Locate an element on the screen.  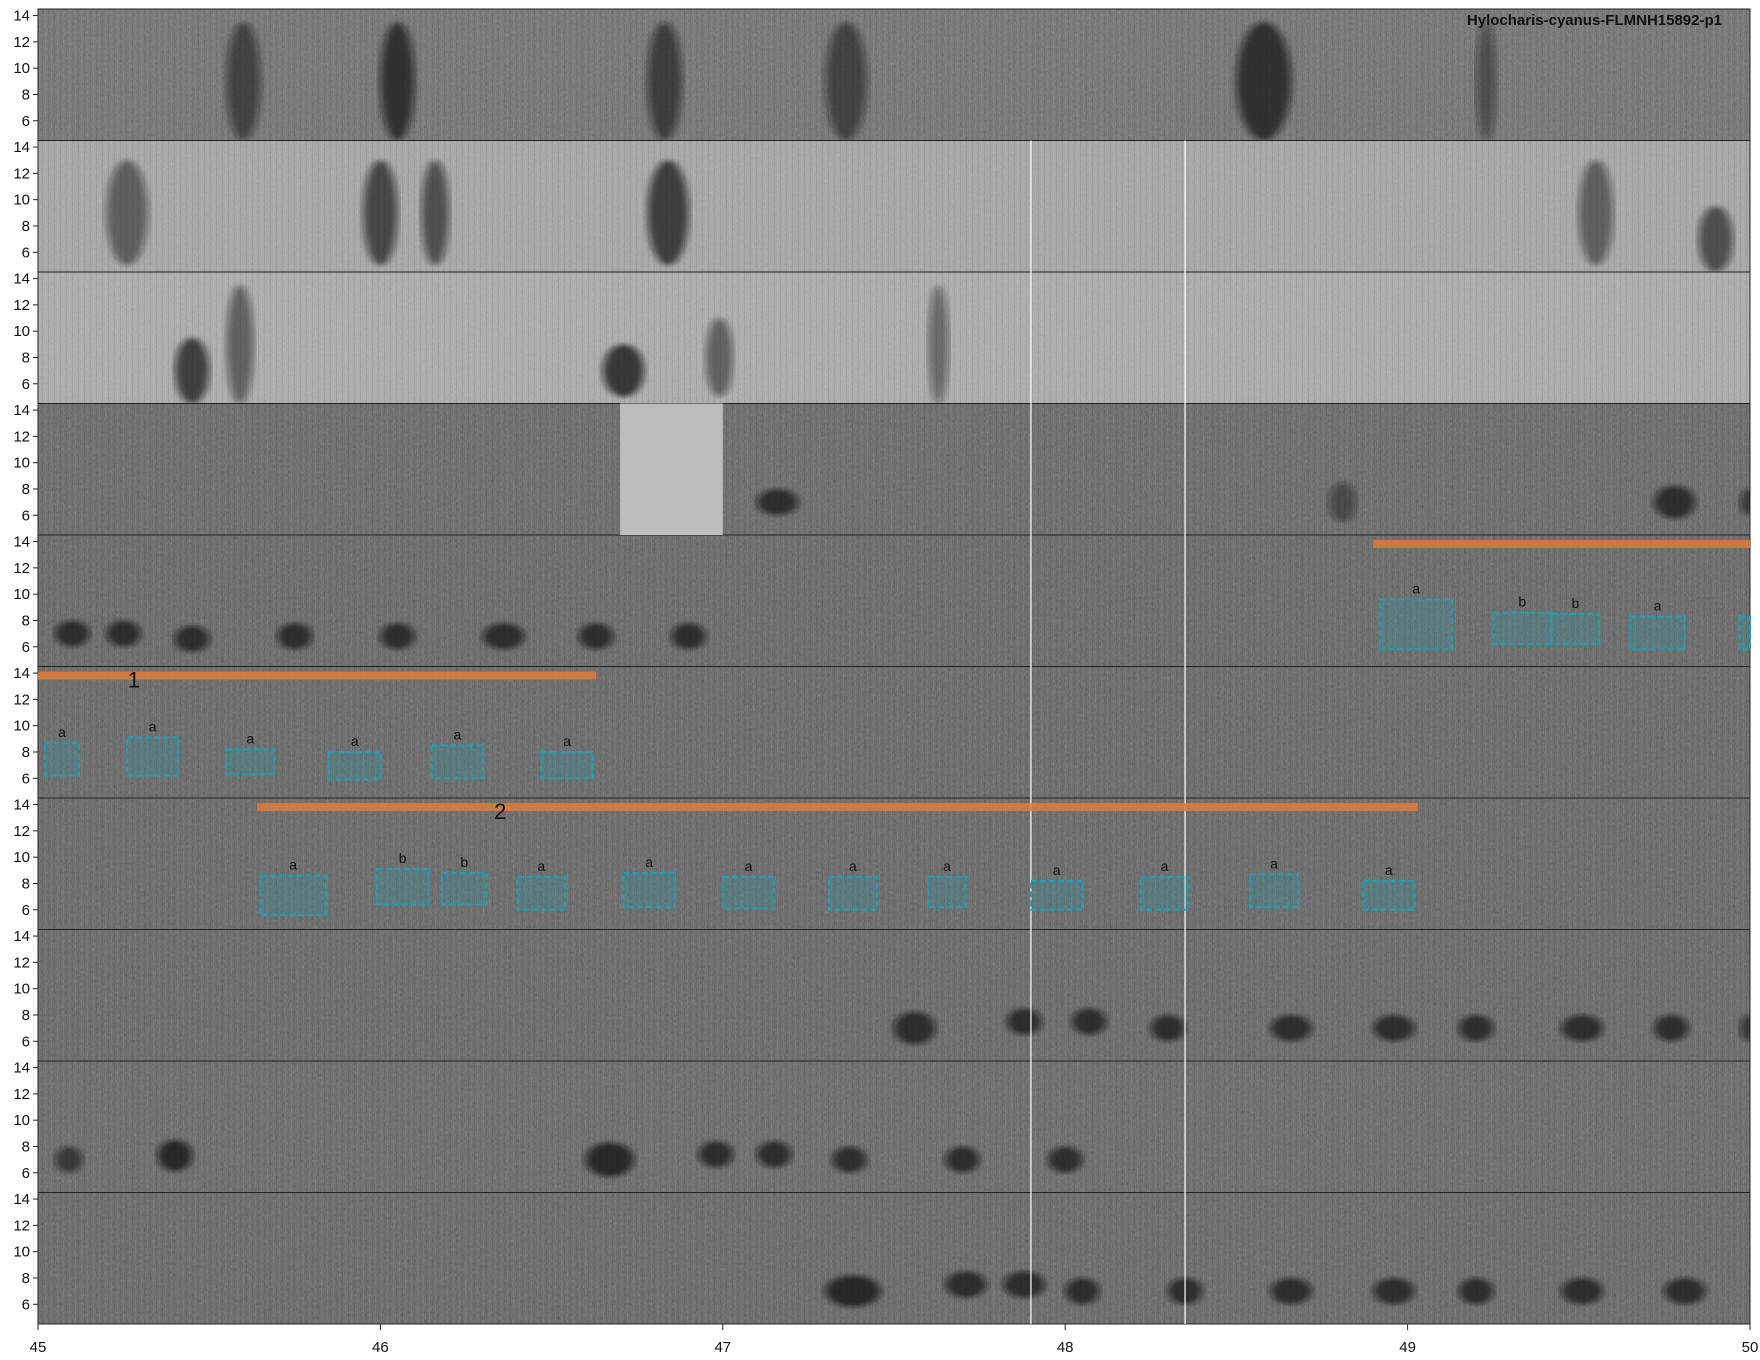
chart-title: Hylocharis-cyanus-FLMNH15892-p1 is located at coordinates (1594, 20).